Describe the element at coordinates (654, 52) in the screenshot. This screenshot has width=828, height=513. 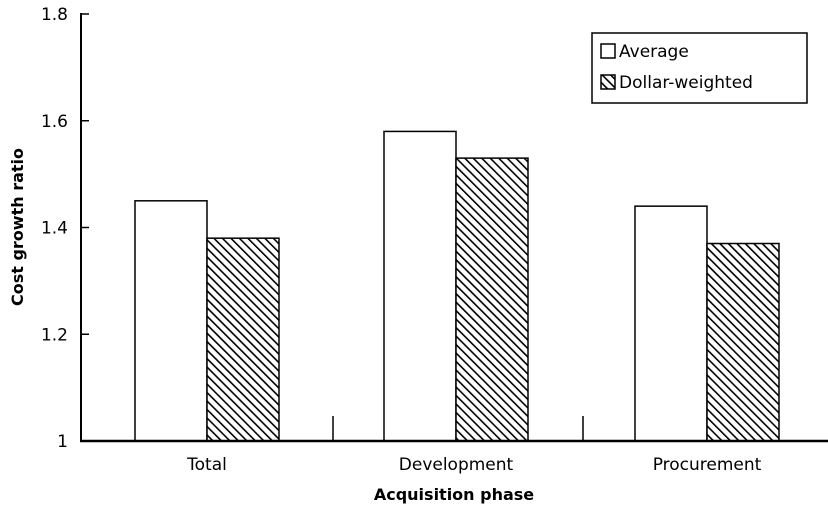
I see `legend-label-average: Average` at that location.